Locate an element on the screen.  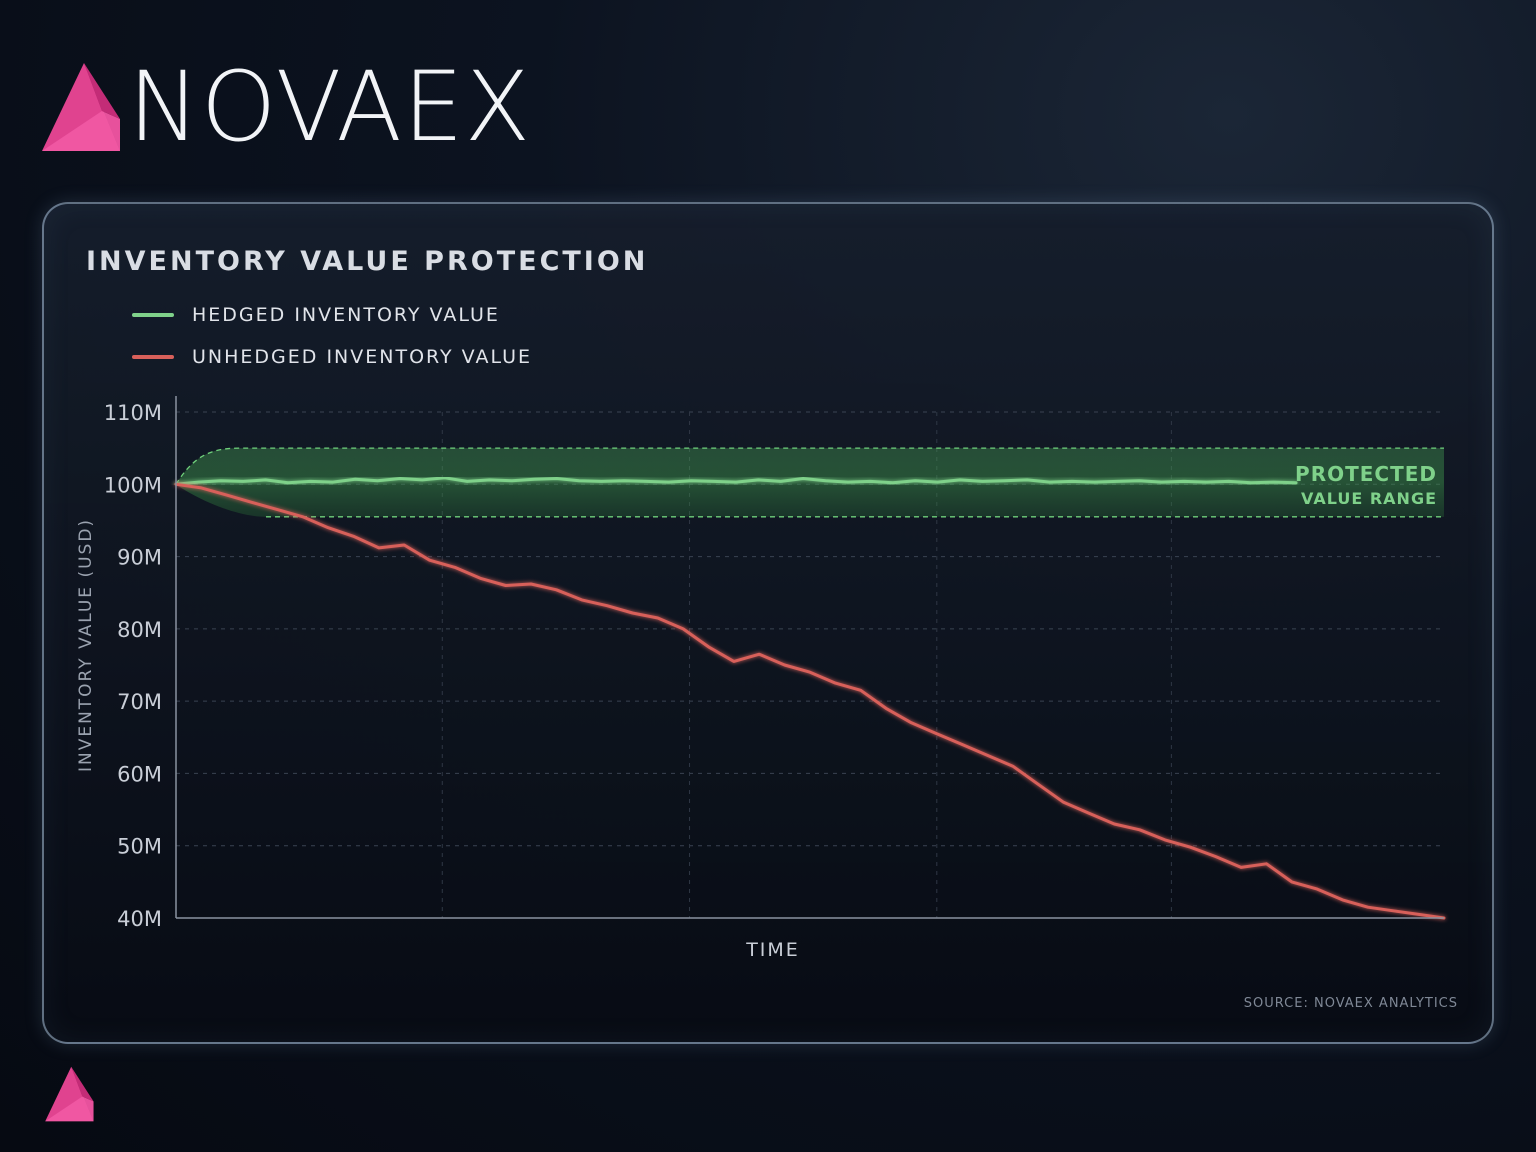
legend-swatch-unhedged is located at coordinates (153, 357).